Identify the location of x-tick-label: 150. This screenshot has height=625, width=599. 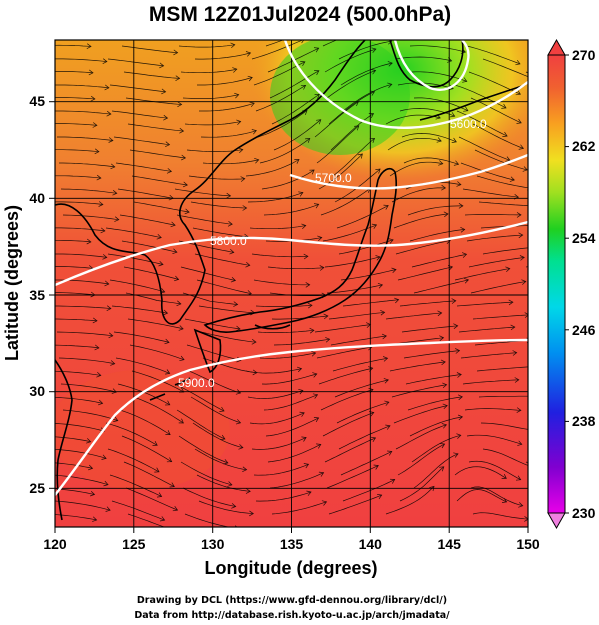
(528, 544).